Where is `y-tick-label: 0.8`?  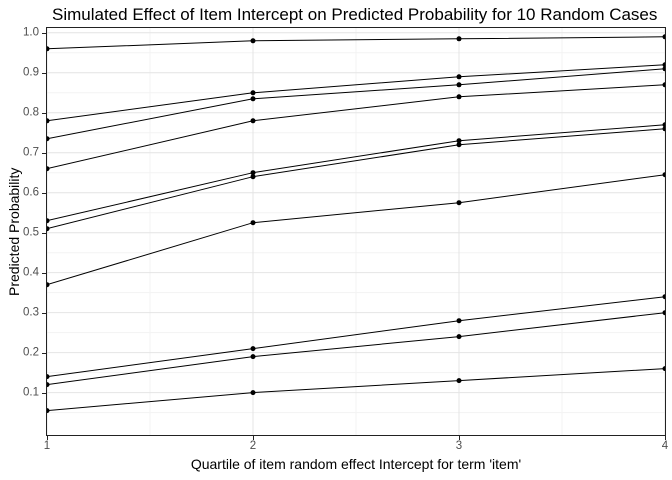
y-tick-label: 0.8 is located at coordinates (31, 112).